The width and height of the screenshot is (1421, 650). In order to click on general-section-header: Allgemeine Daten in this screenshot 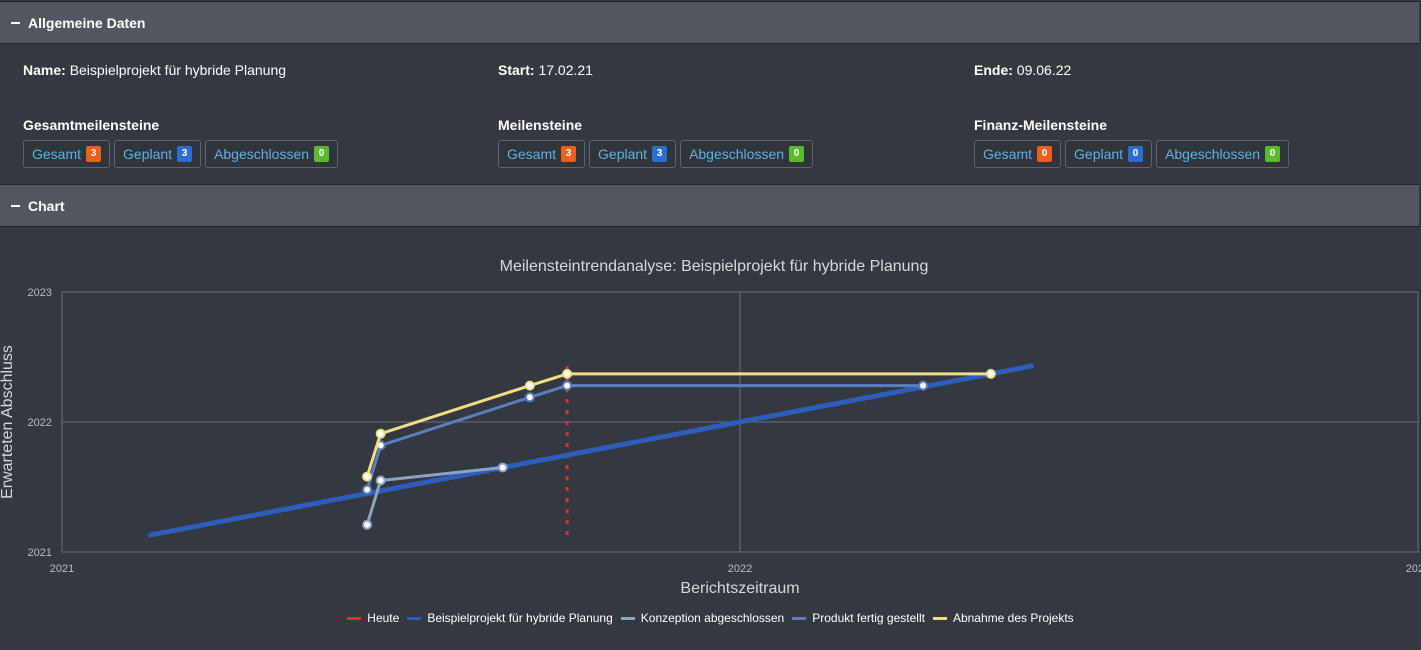, I will do `click(709, 22)`.